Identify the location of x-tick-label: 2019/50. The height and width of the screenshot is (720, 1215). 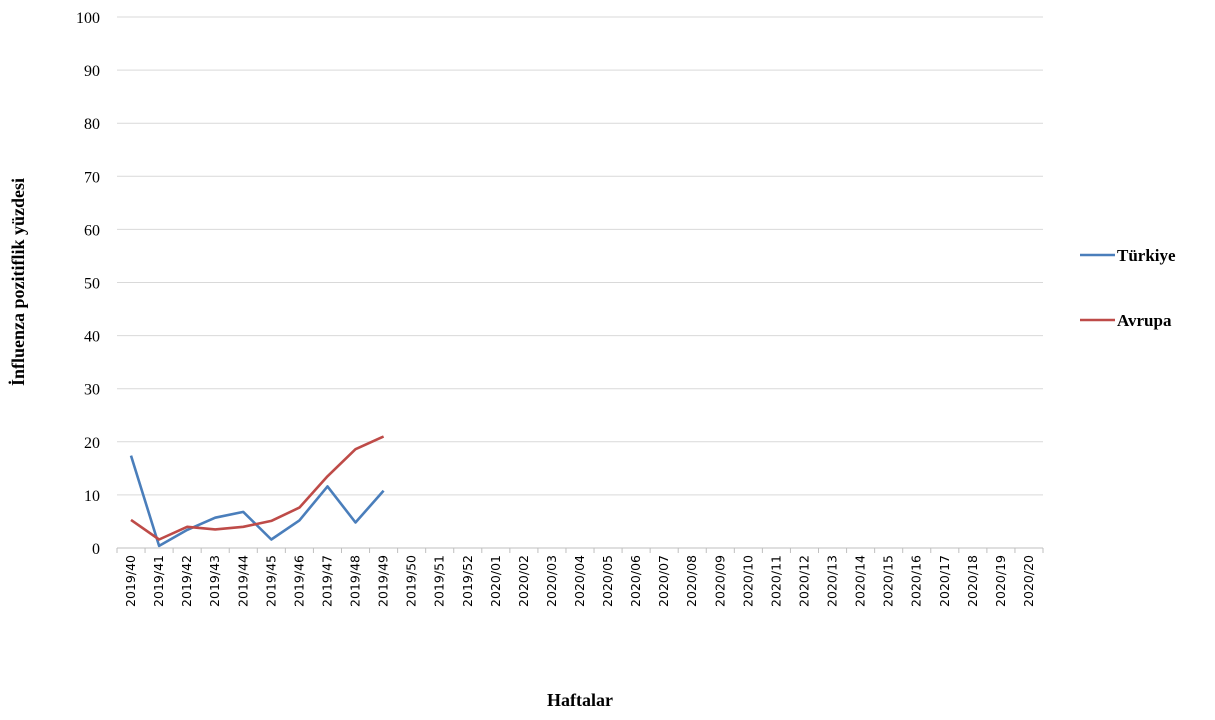
(411, 581).